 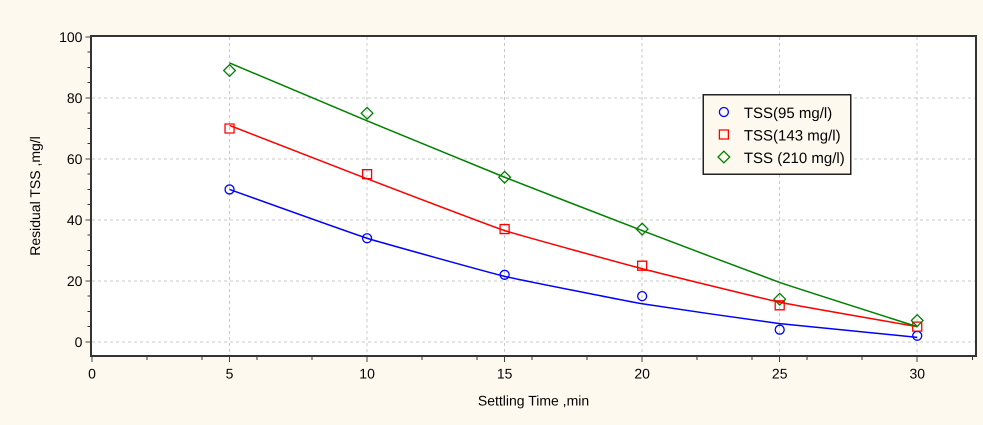 What do you see at coordinates (534, 400) in the screenshot?
I see `x-axis-title: Settling Time ,min` at bounding box center [534, 400].